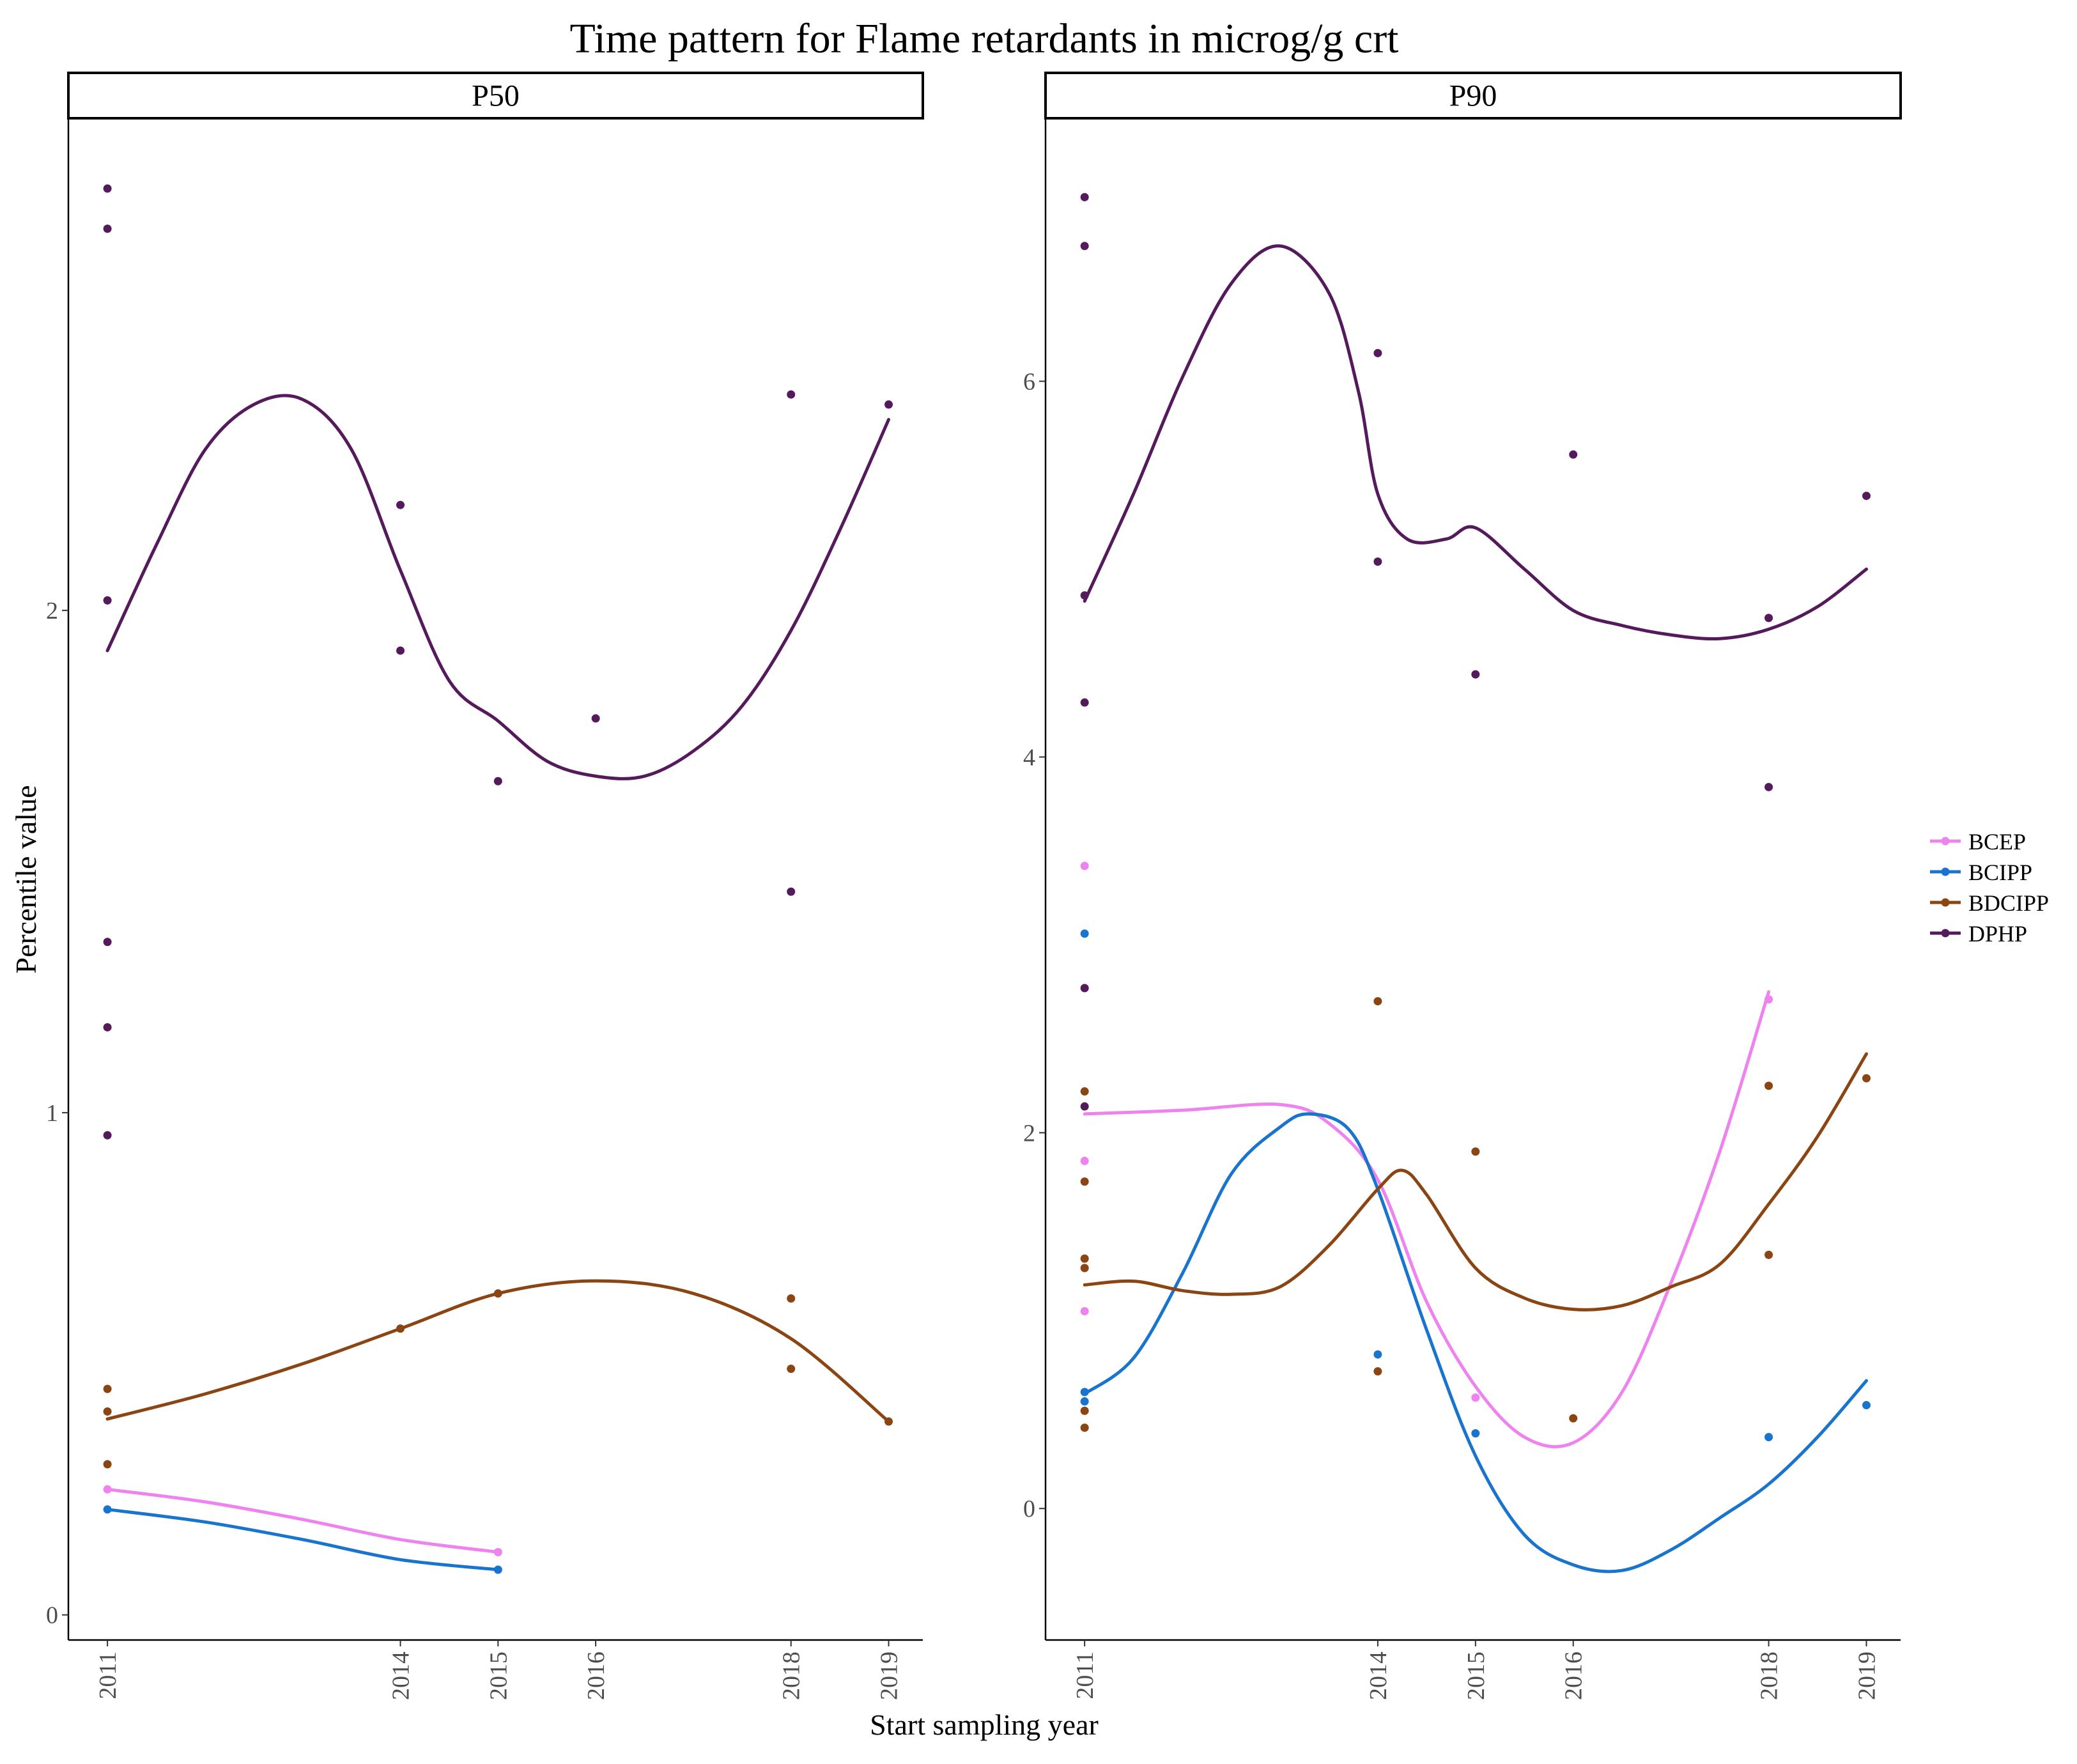 Image resolution: width=2077 pixels, height=1764 pixels. I want to click on legend-item-dphp: DPHP, so click(1979, 934).